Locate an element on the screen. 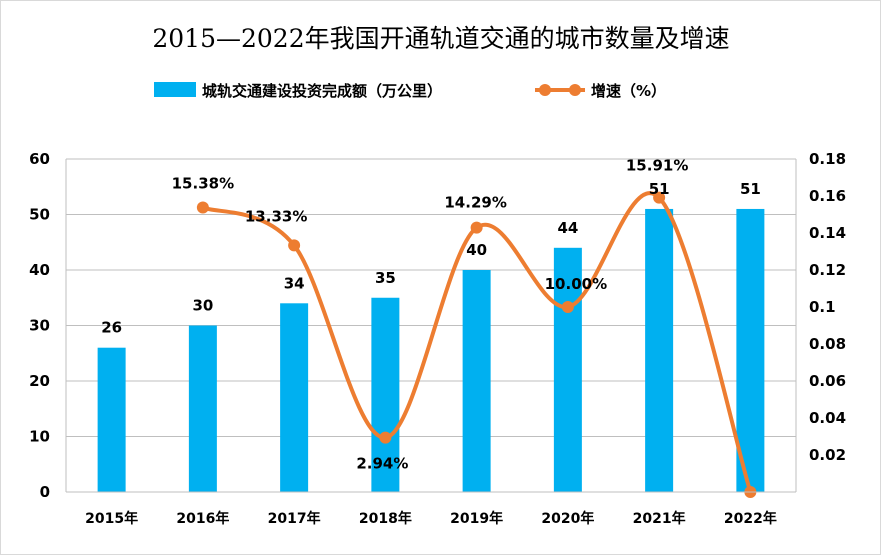  legend-line-label: 增速（%） is located at coordinates (628, 91).